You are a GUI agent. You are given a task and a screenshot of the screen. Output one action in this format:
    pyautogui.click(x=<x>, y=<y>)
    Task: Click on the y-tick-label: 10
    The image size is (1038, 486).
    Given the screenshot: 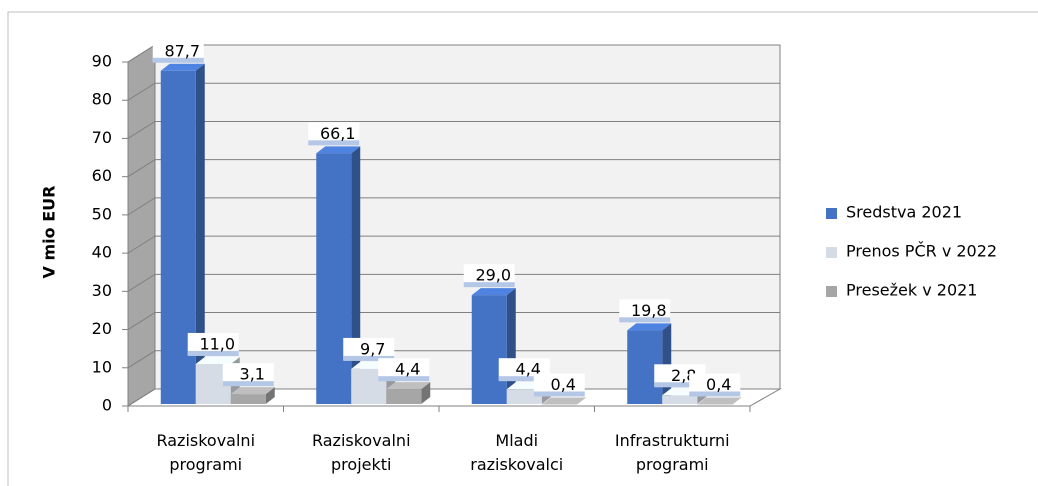 What is the action you would take?
    pyautogui.click(x=102, y=366)
    